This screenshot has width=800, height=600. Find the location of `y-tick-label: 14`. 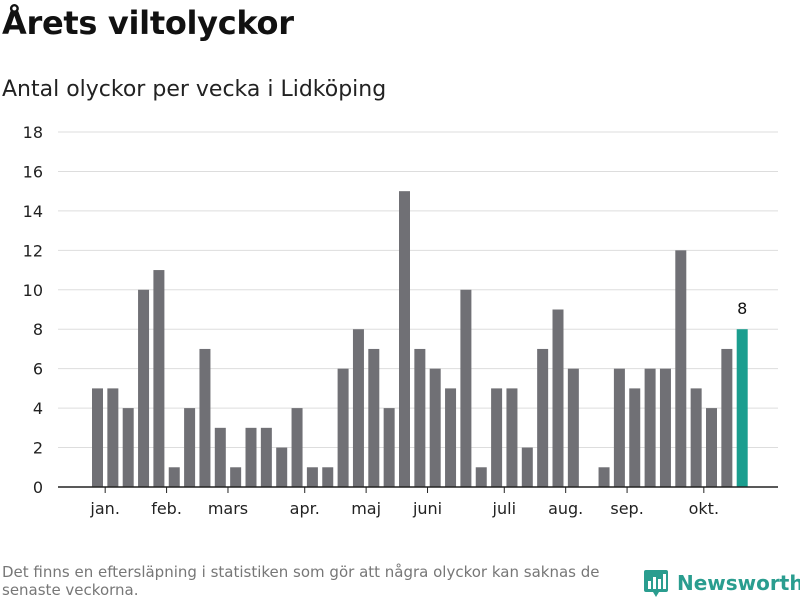

y-tick-label: 14 is located at coordinates (33, 211).